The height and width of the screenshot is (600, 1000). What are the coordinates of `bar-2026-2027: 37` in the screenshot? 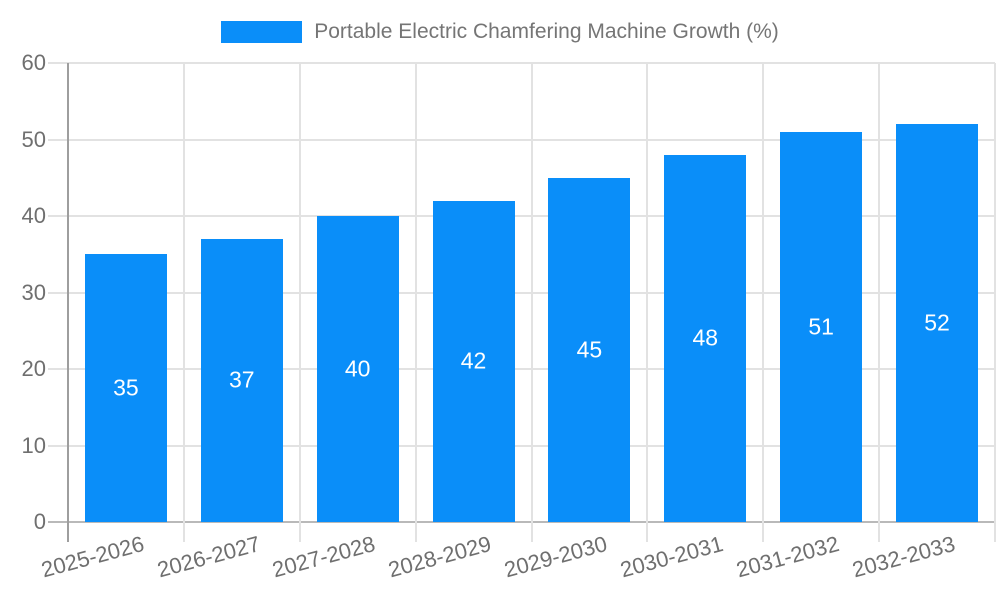 It's located at (241, 380).